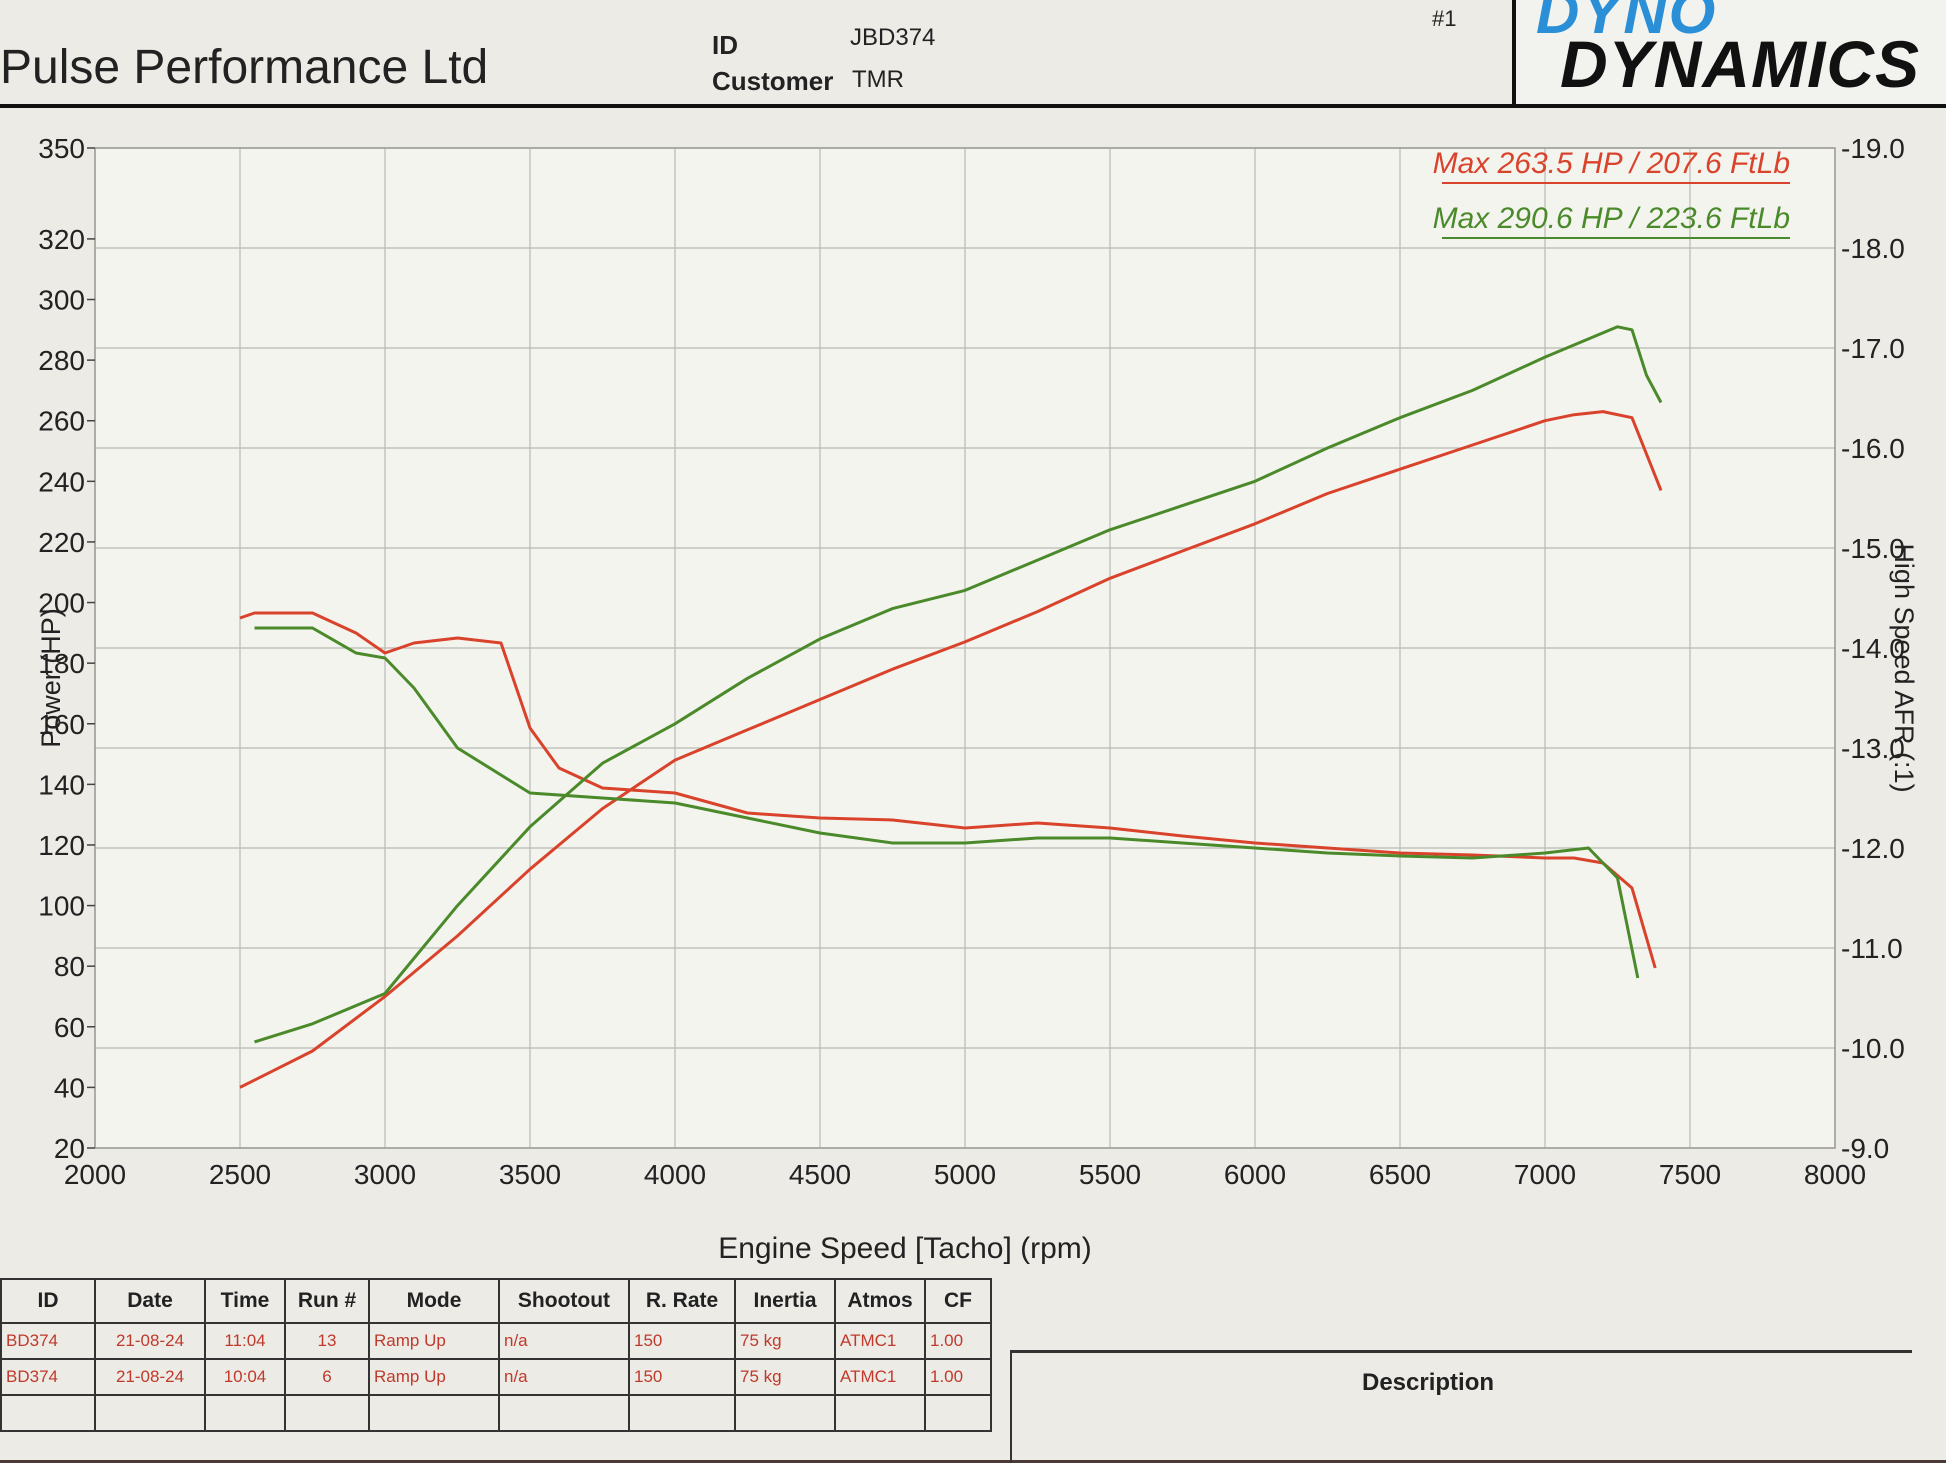  What do you see at coordinates (1428, 1382) in the screenshot?
I see `description-title: Description` at bounding box center [1428, 1382].